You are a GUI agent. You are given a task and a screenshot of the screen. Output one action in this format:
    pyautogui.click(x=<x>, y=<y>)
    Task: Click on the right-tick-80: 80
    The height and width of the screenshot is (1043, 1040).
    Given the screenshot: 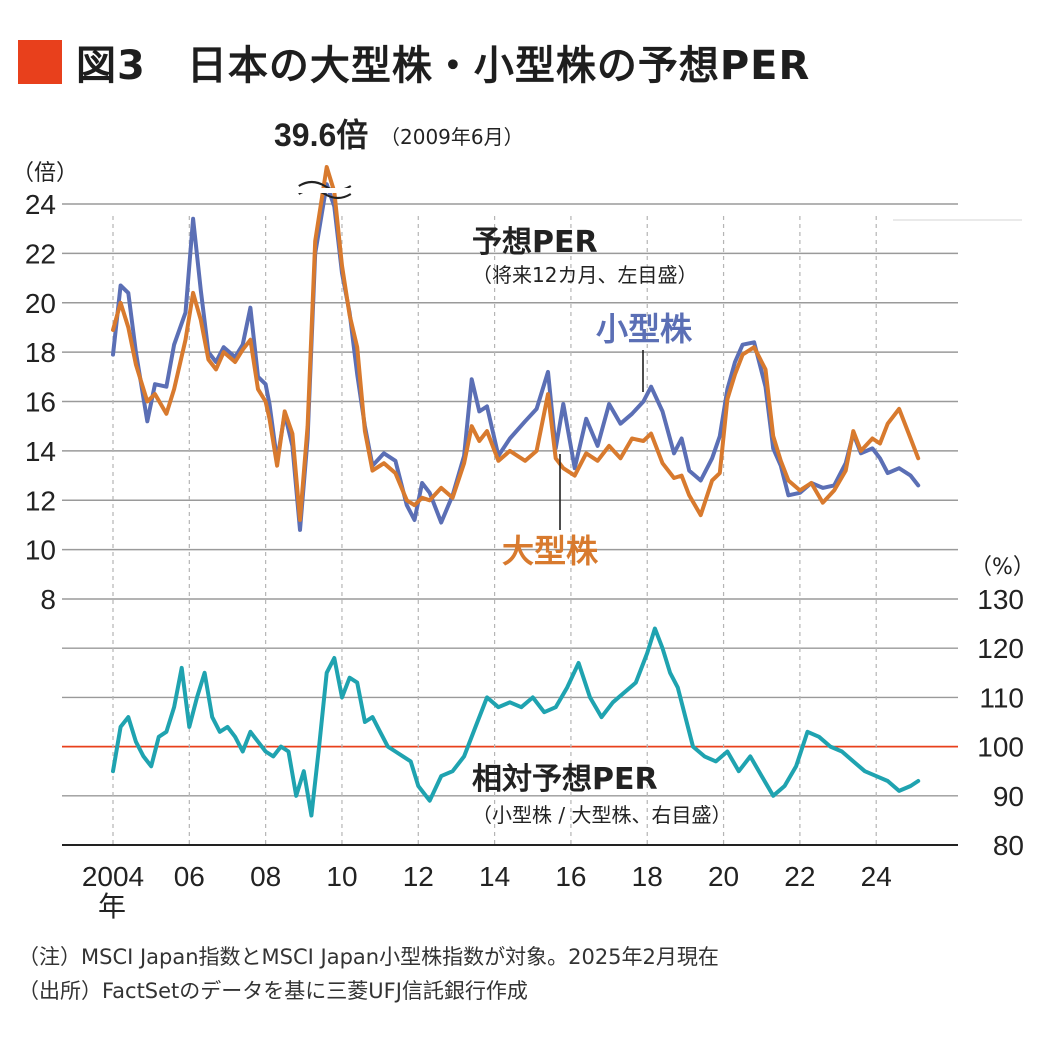 What is the action you would take?
    pyautogui.click(x=1008, y=845)
    